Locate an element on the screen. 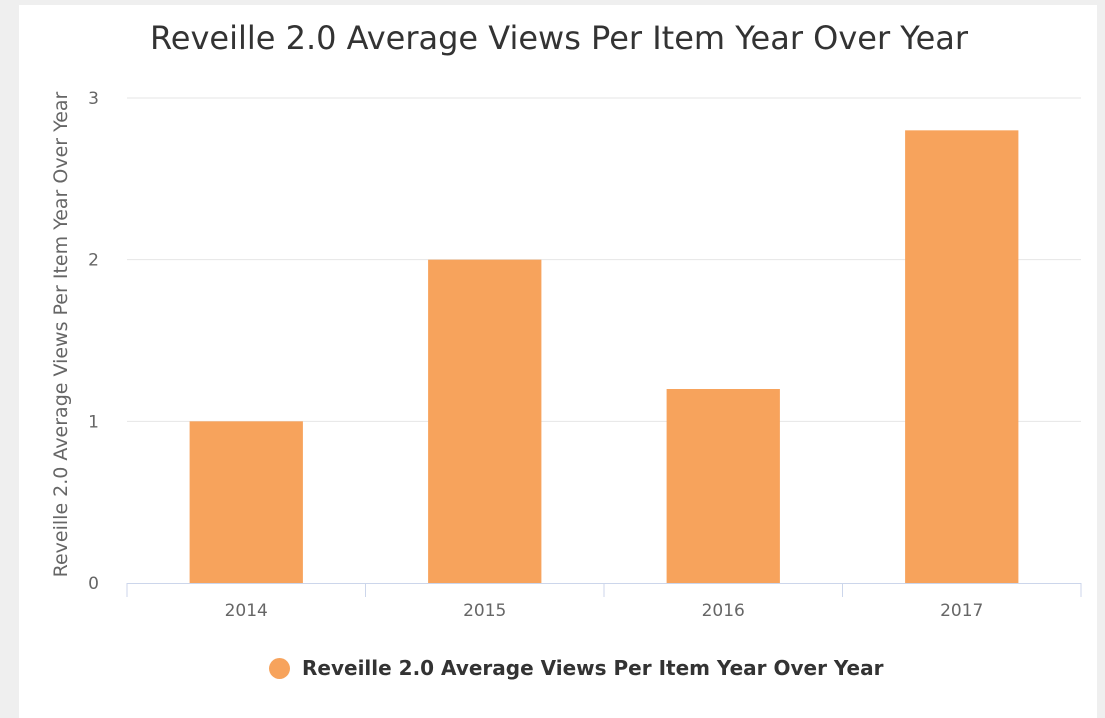  y-tick-label: 3 is located at coordinates (93, 99).